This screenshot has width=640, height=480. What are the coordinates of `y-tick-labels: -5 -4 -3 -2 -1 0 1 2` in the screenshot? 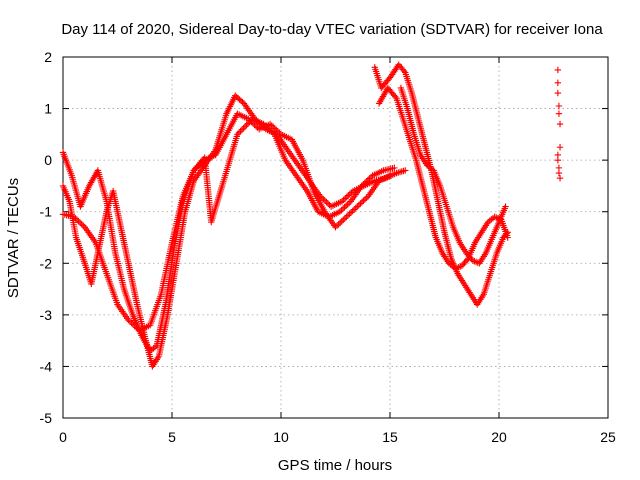 It's located at (46, 237).